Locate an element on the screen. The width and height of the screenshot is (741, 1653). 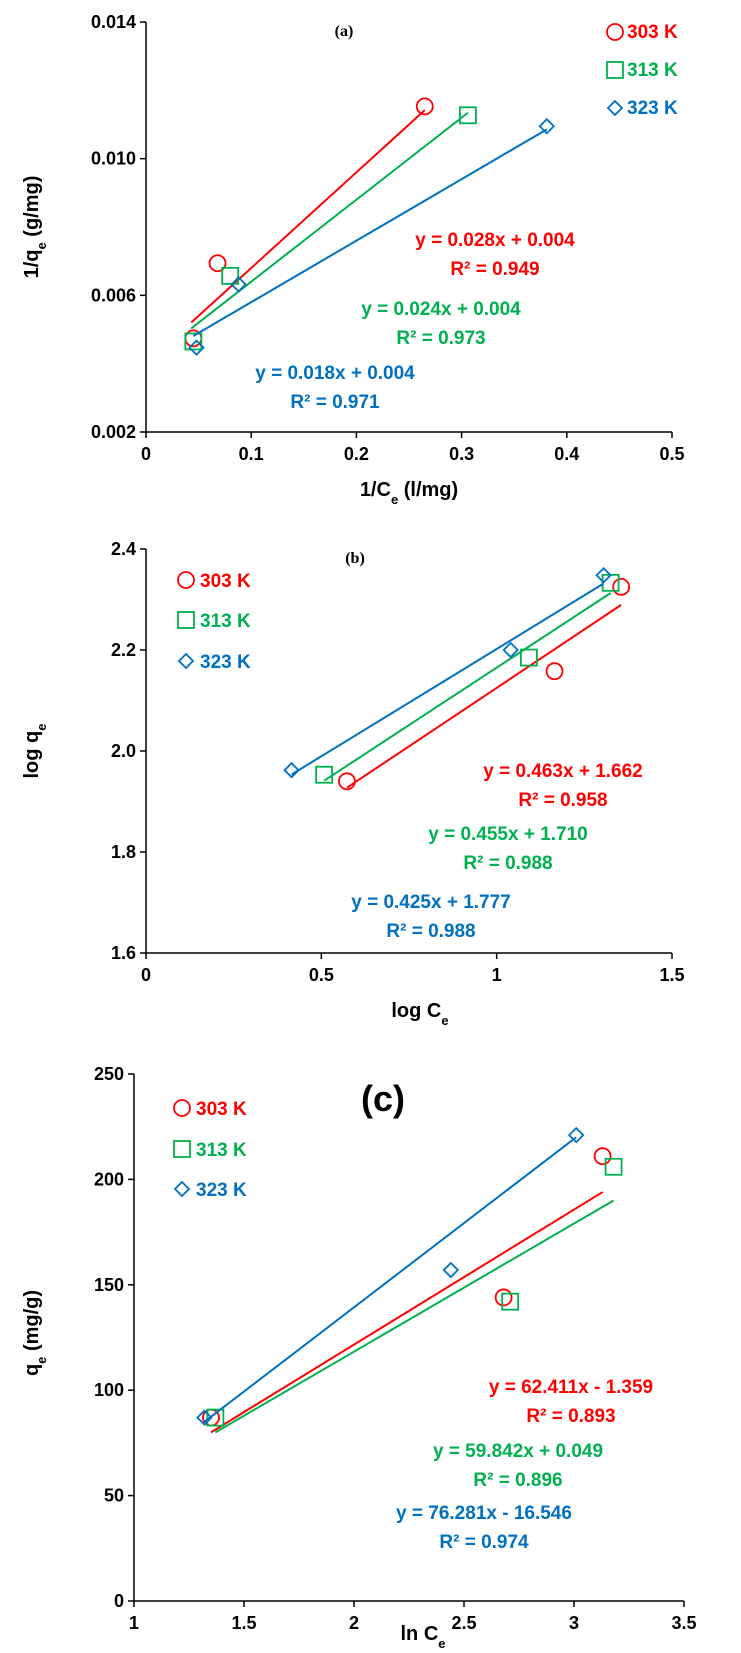
y-tick-label: 0.010 is located at coordinates (113, 159).